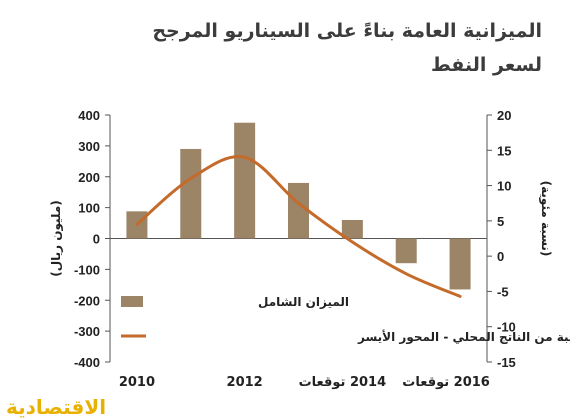 The height and width of the screenshot is (419, 570). I want to click on publisher-logo: الاقتصادية, so click(56, 407).